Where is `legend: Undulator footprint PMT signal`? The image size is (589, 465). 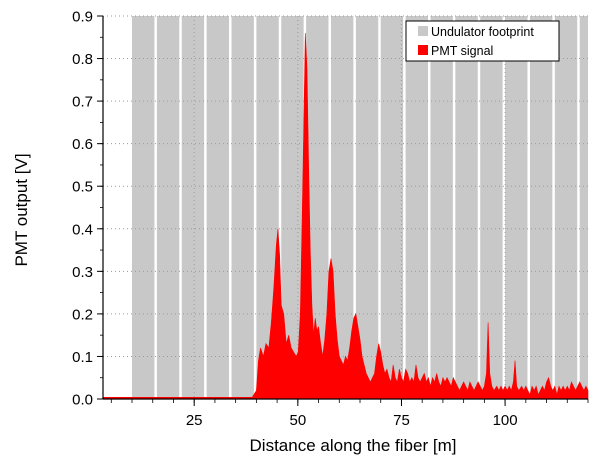 legend: Undulator footprint PMT signal is located at coordinates (482, 41).